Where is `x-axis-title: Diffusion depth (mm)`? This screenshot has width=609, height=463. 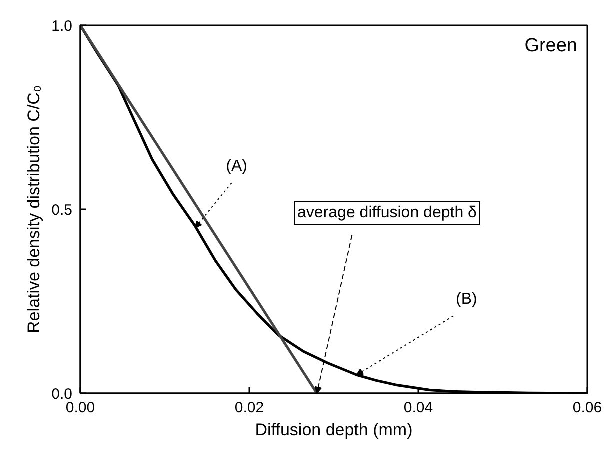 x-axis-title: Diffusion depth (mm) is located at coordinates (334, 430).